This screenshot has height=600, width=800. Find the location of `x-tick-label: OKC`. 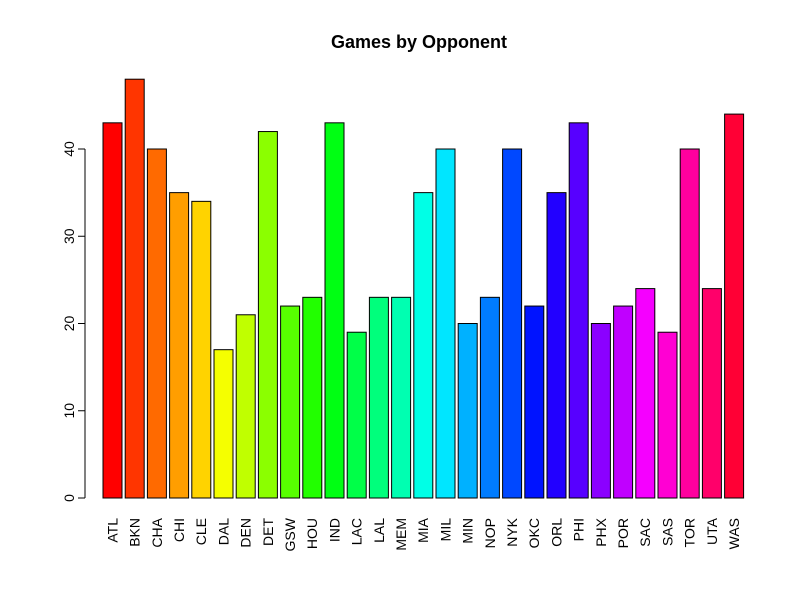

x-tick-label: OKC is located at coordinates (534, 533).